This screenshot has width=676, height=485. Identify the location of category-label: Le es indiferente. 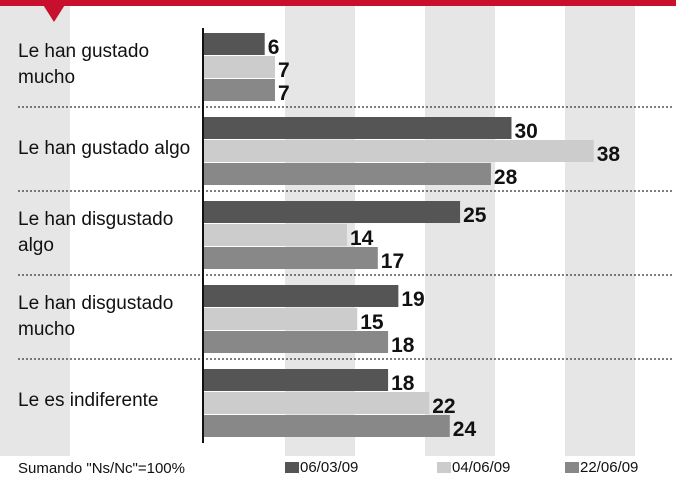
(88, 400).